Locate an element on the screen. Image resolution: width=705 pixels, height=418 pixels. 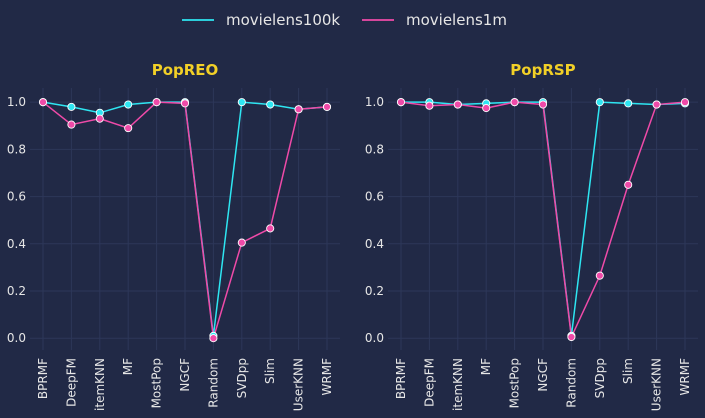
legend: movielens100k movielens1m is located at coordinates (344, 20).